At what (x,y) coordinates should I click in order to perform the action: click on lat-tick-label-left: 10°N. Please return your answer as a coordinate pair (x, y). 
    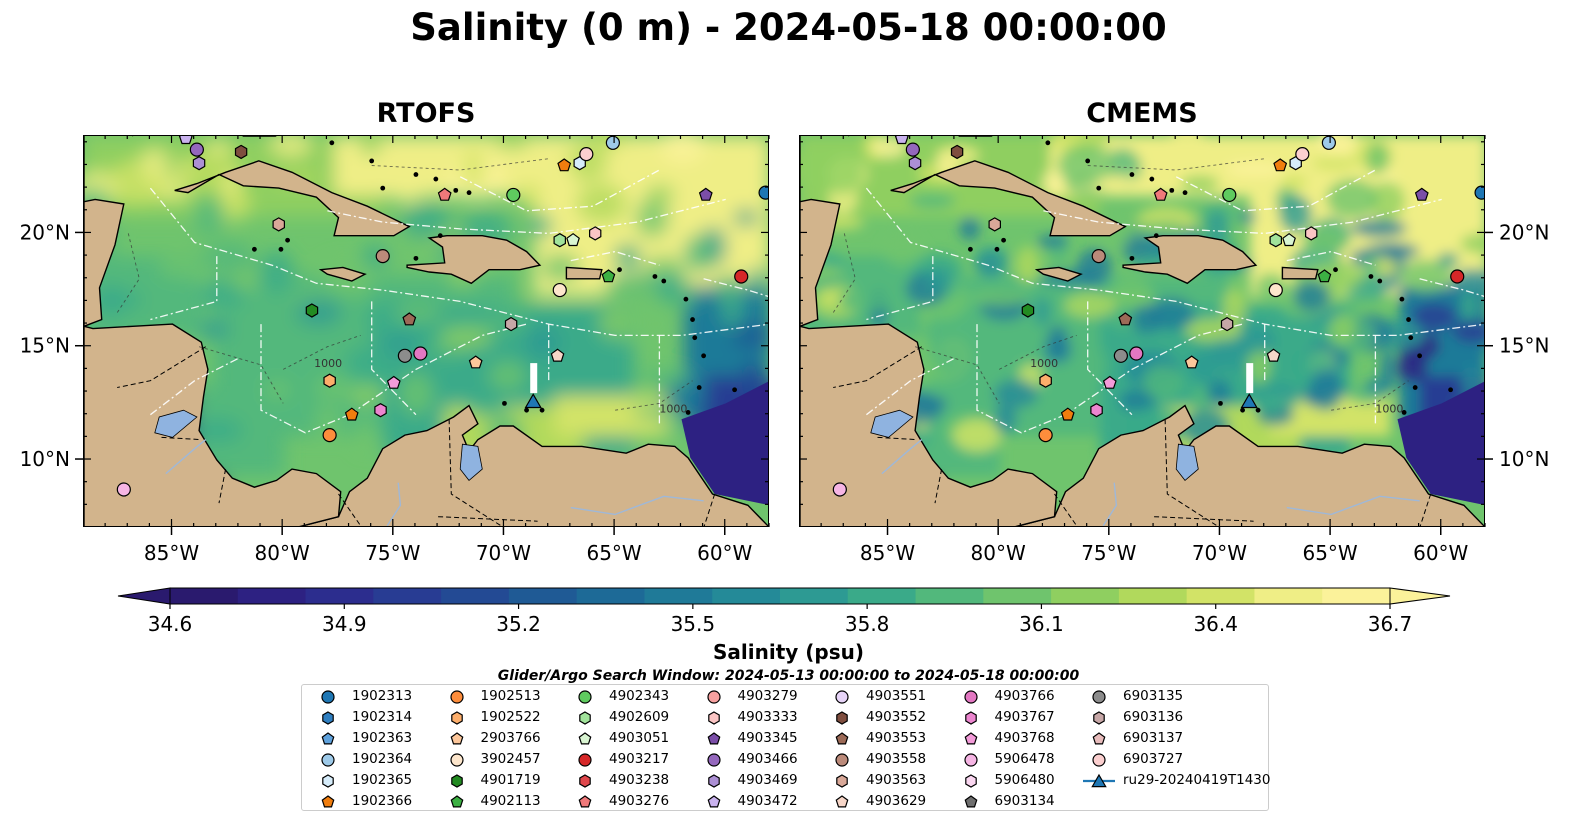
    Looking at the image, I should click on (45, 459).